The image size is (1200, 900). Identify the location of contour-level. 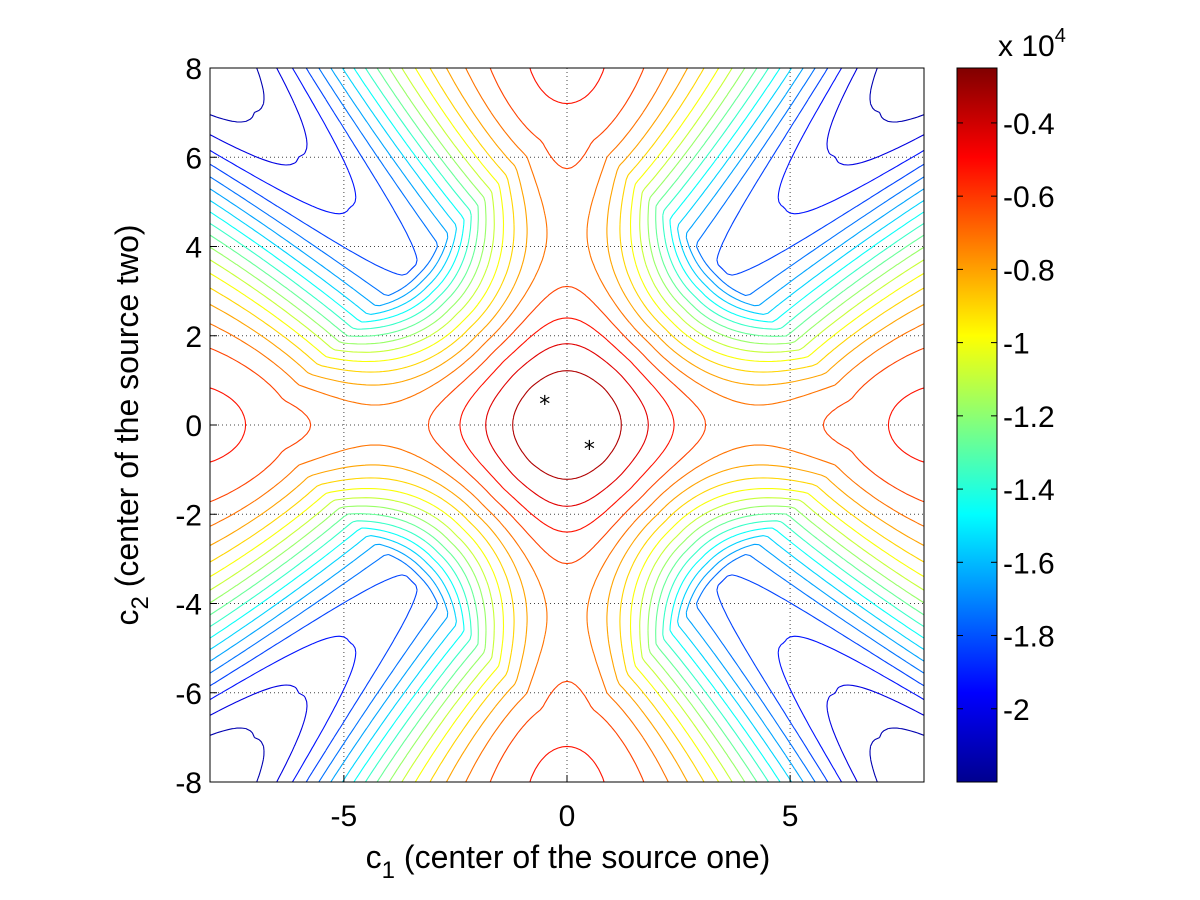
(567, 425).